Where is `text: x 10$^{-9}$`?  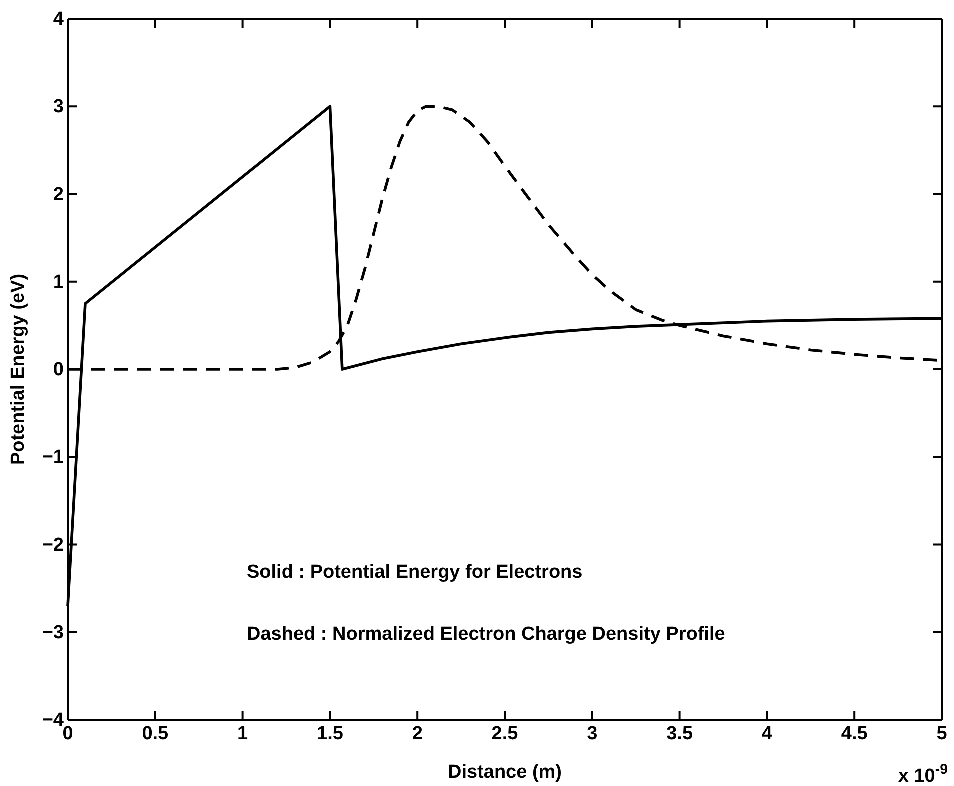
text: x 10$^{-9}$ is located at coordinates (923, 774).